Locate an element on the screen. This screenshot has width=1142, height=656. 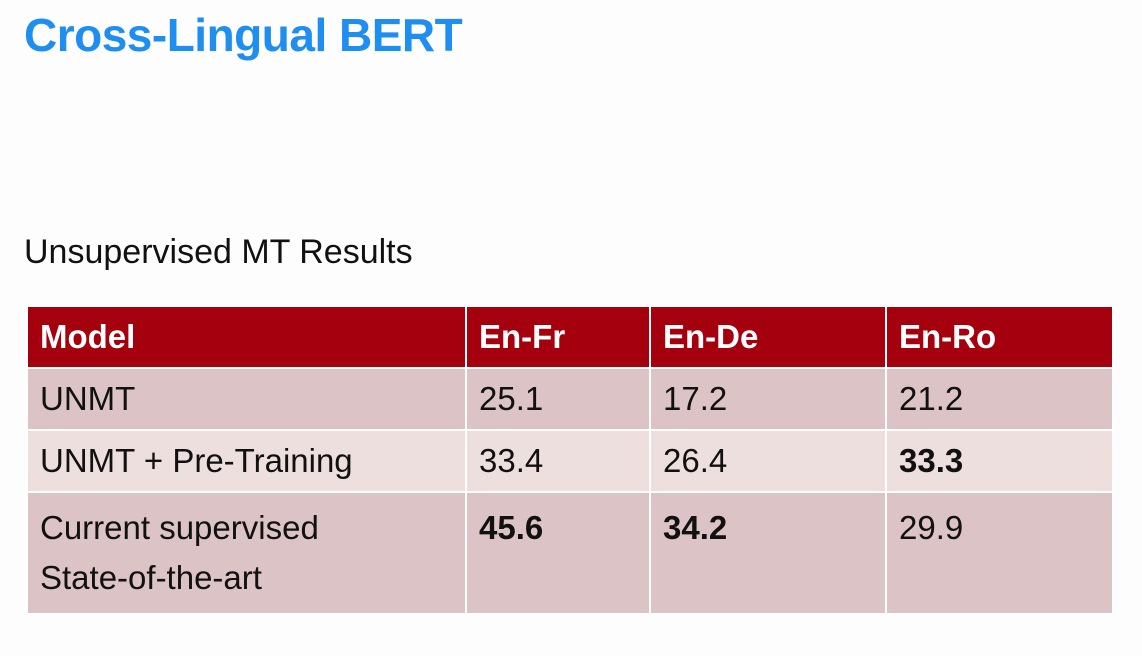
table-header-row: Model En-Fr En-De En-Ro is located at coordinates (570, 337).